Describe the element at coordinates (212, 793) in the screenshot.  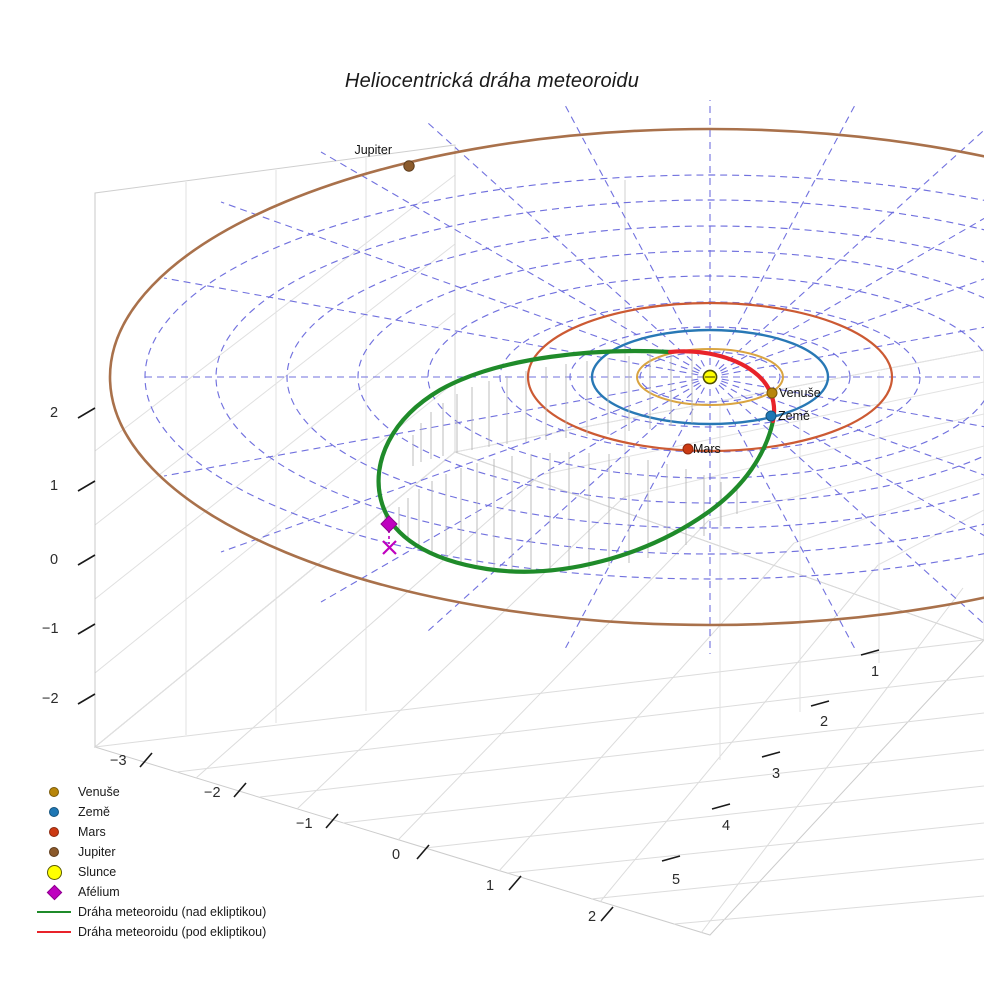
I see `x-tick-m2: −2` at that location.